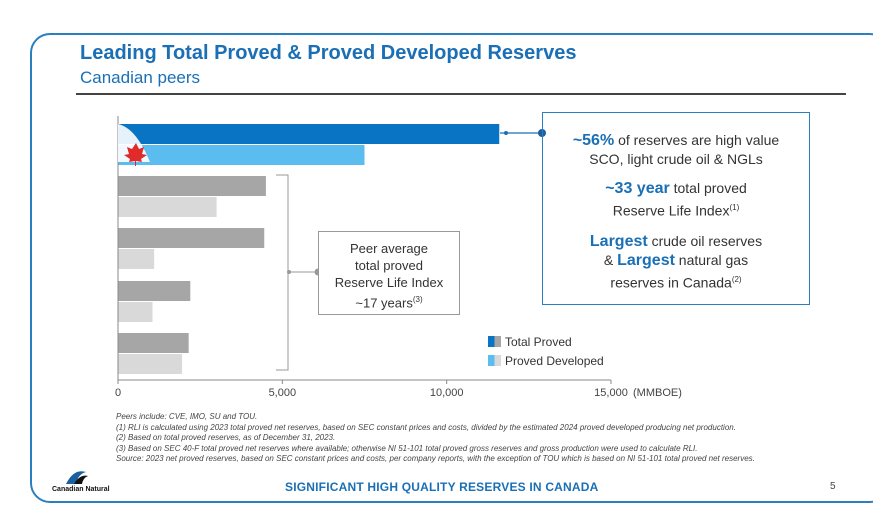 This screenshot has height=529, width=873. I want to click on bar-canadian-natural-total-proved, so click(309, 134).